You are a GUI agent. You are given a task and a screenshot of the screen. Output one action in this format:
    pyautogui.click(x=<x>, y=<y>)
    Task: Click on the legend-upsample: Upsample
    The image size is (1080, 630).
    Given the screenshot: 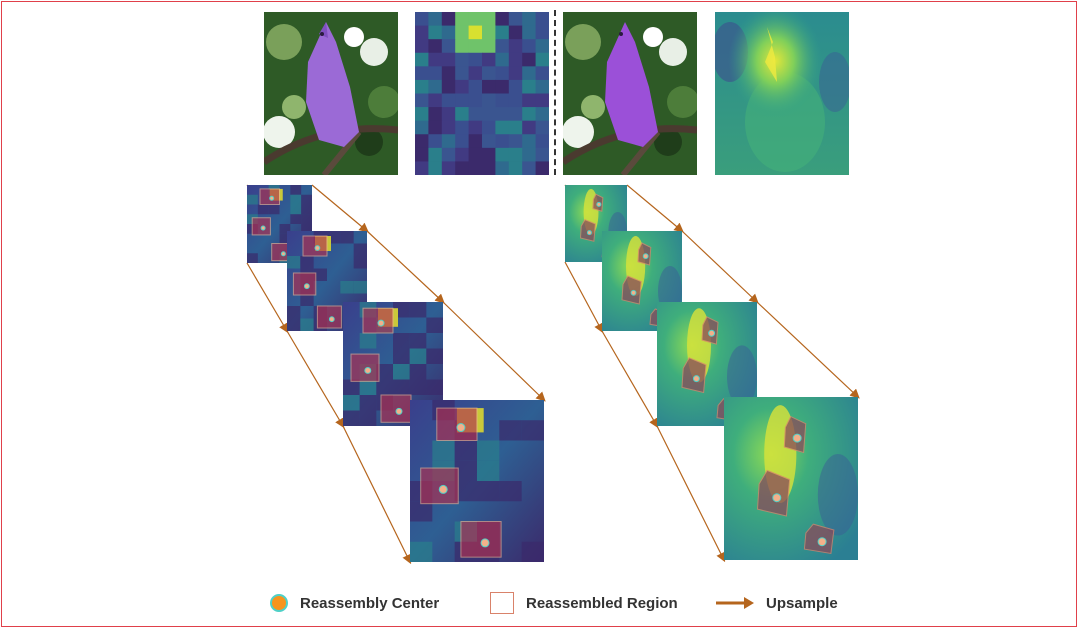 What is the action you would take?
    pyautogui.click(x=777, y=603)
    